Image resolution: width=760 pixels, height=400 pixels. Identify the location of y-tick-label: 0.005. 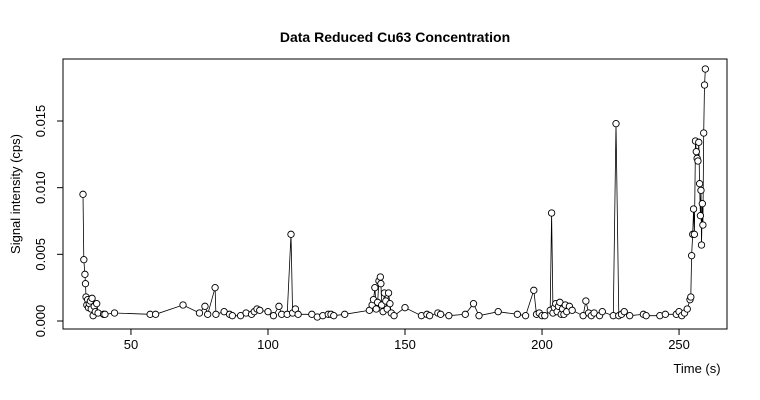
(40, 254).